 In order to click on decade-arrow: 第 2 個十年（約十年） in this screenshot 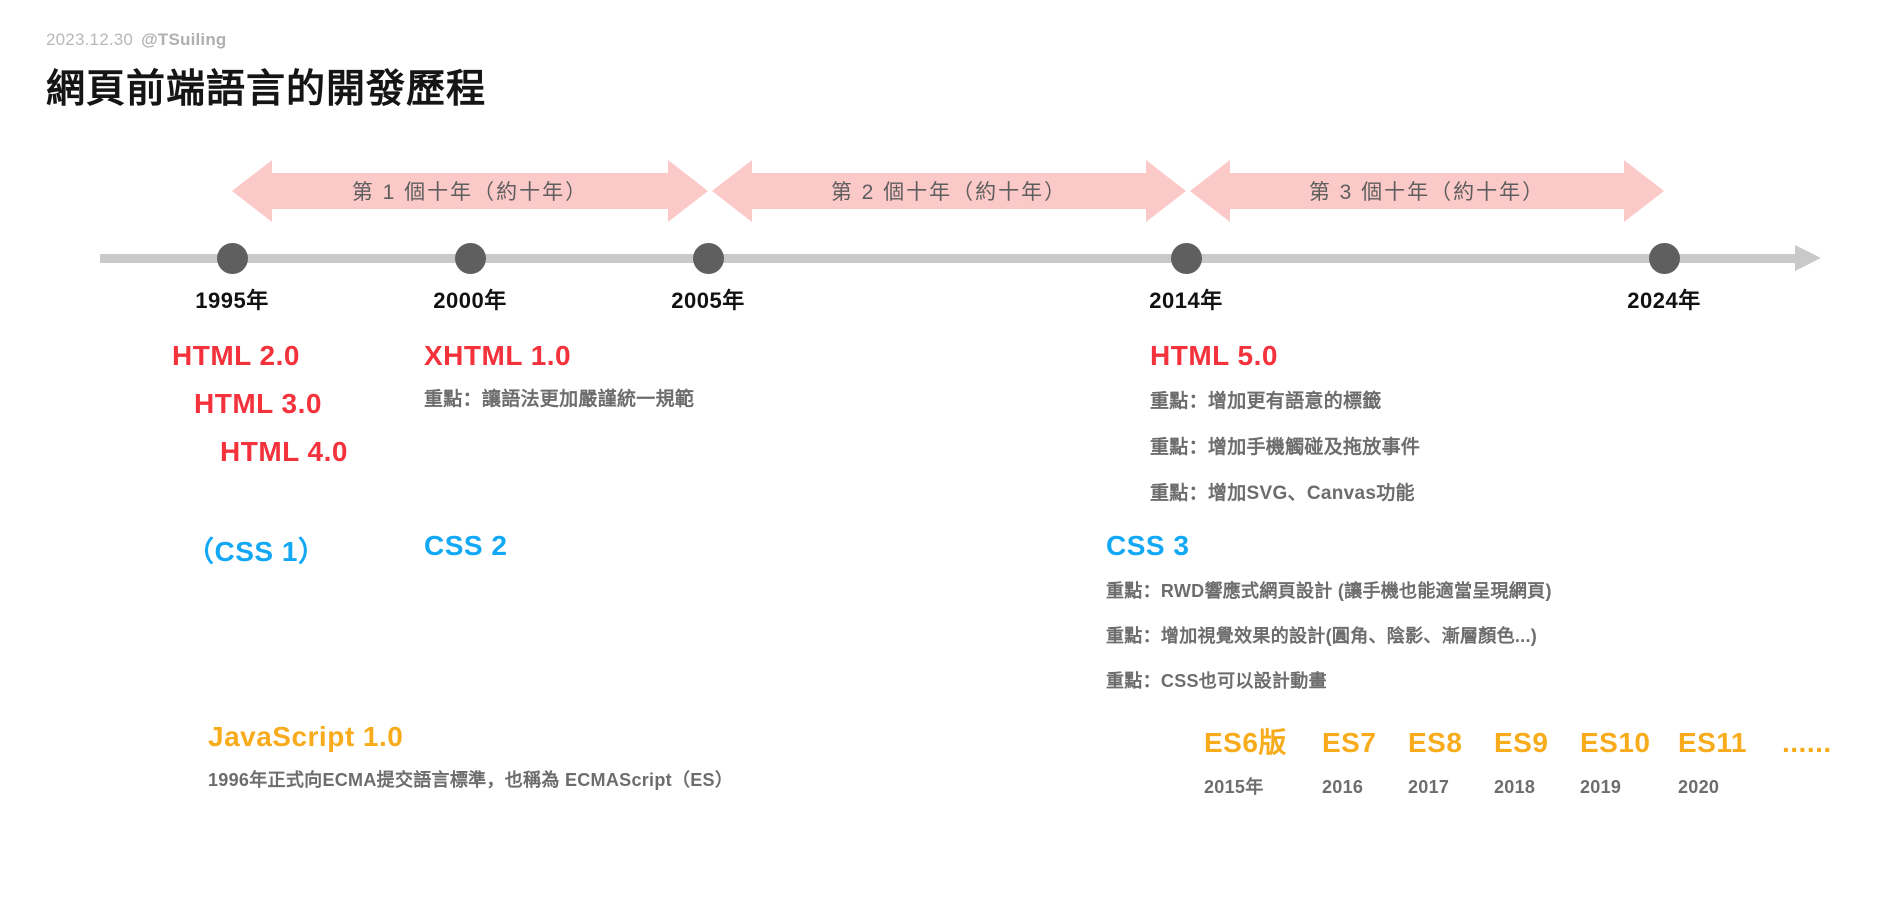, I will do `click(949, 191)`.